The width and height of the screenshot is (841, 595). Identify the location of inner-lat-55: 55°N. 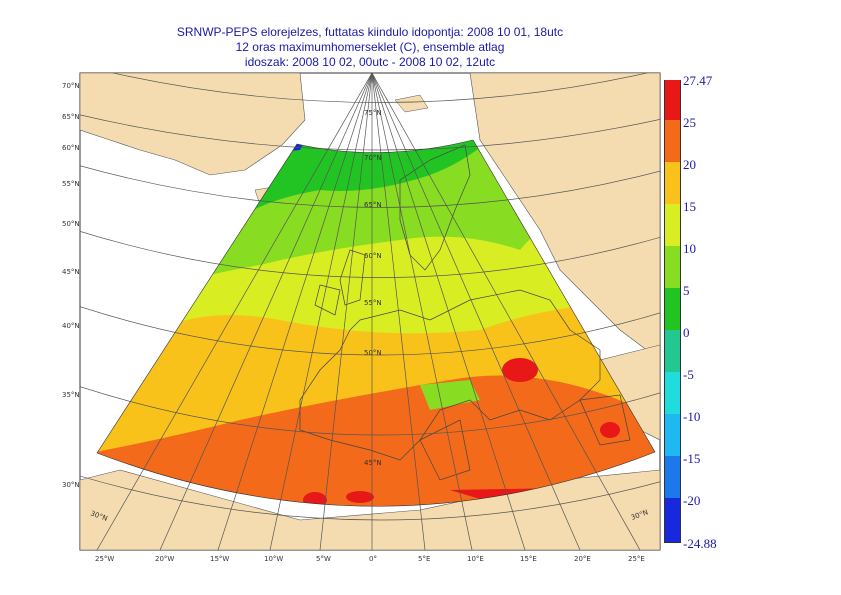
(373, 303).